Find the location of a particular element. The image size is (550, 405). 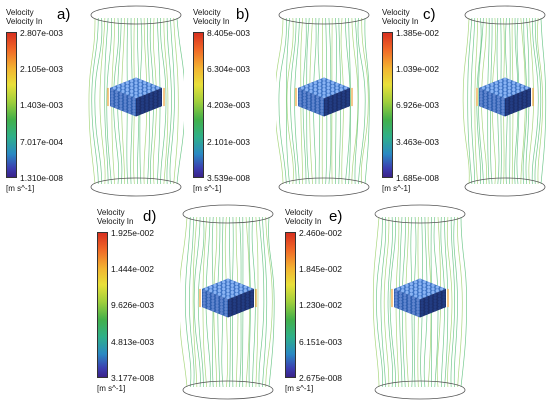

streamline-cylinder-d is located at coordinates (227, 302).